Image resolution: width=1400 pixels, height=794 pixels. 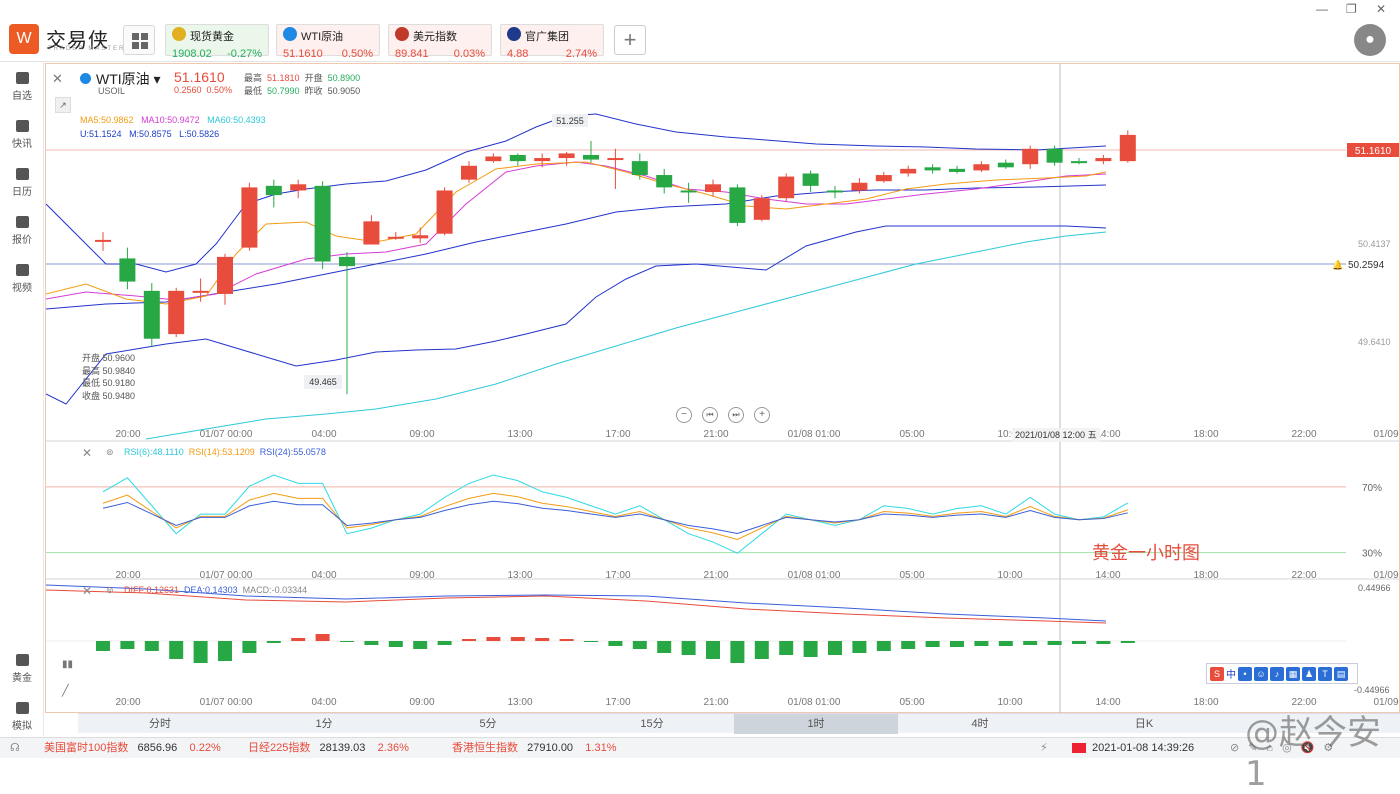 I want to click on ma5-label: MA5:50.9862, so click(x=107, y=120).